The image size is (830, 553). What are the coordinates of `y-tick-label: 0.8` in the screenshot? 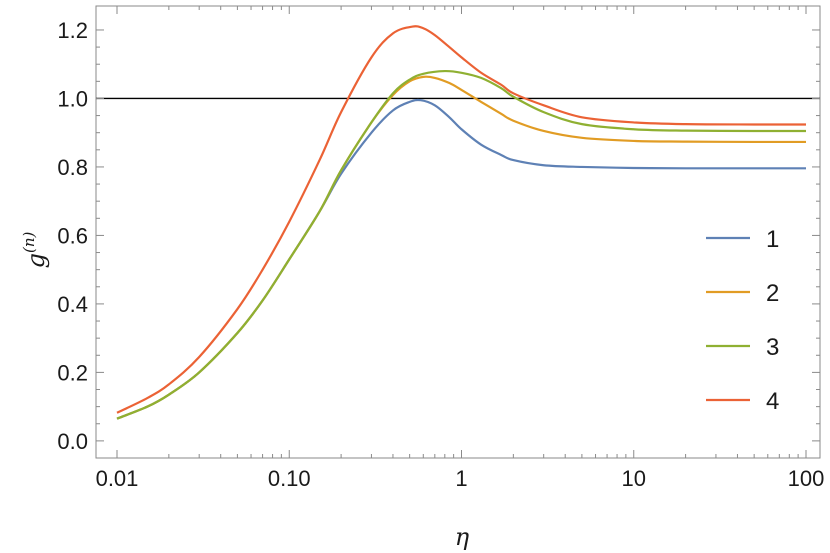 It's located at (72, 167).